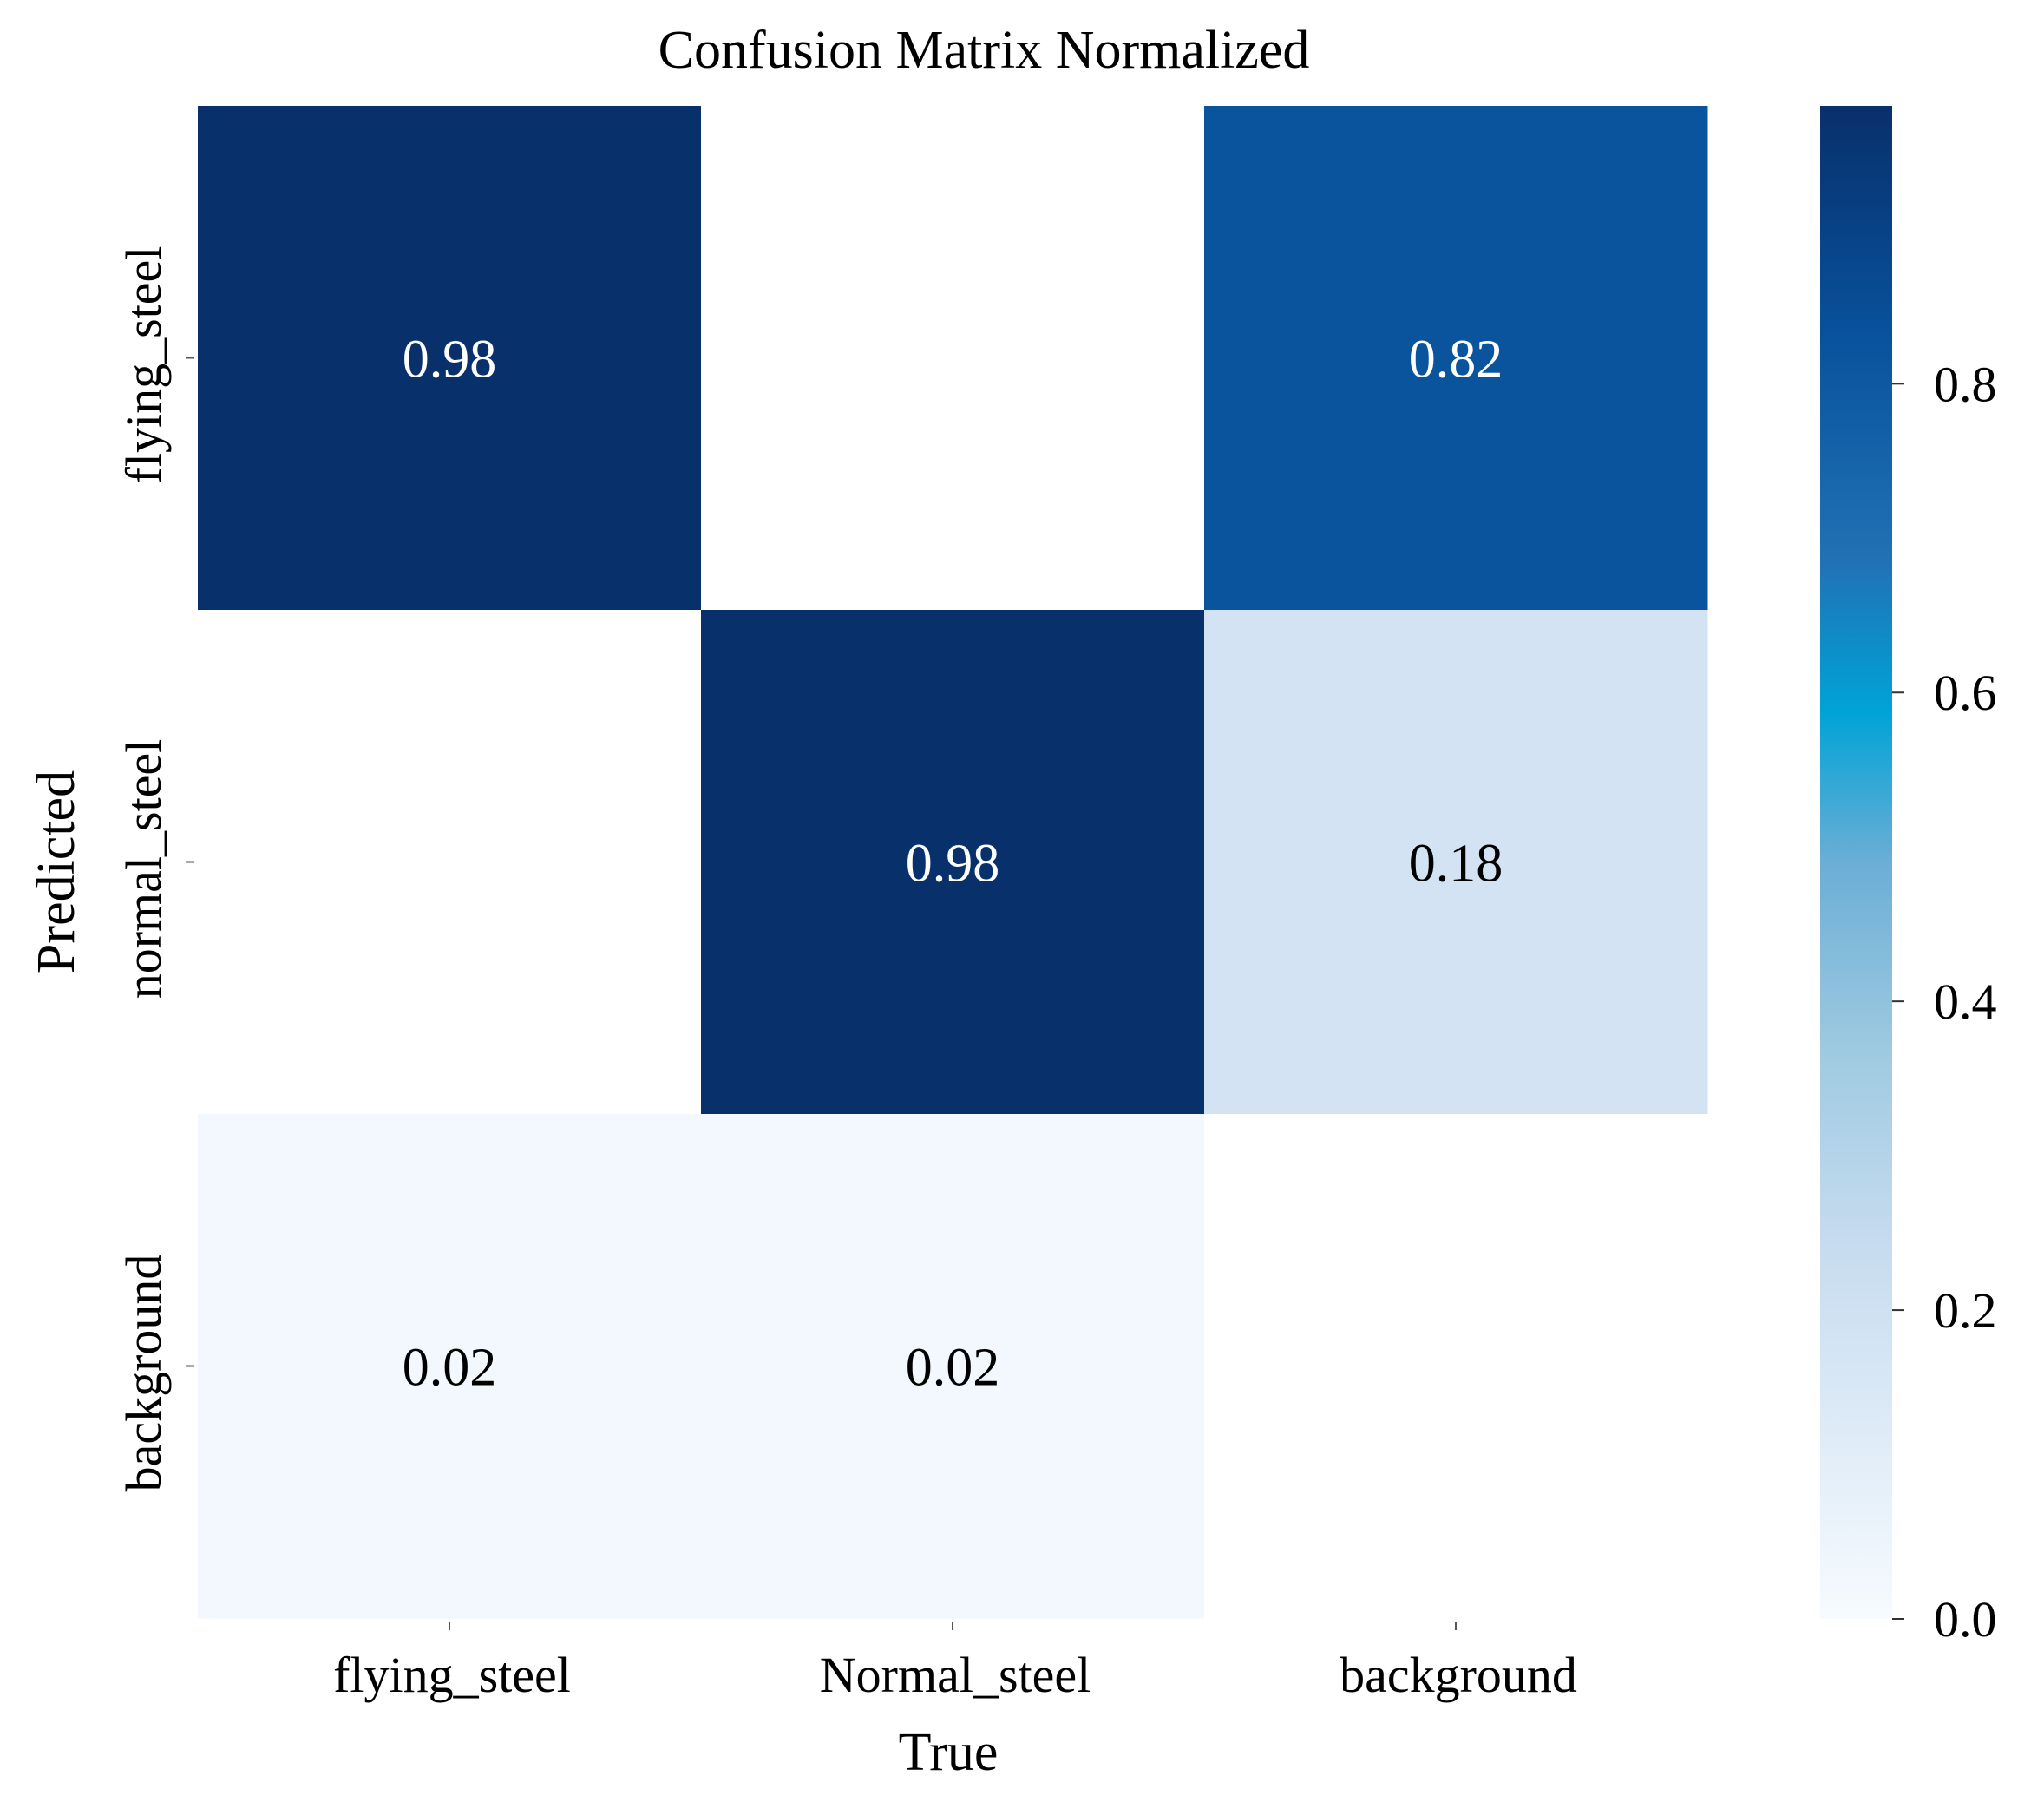  Describe the element at coordinates (953, 358) in the screenshot. I see `heatmap-cell-r0-c1` at that location.